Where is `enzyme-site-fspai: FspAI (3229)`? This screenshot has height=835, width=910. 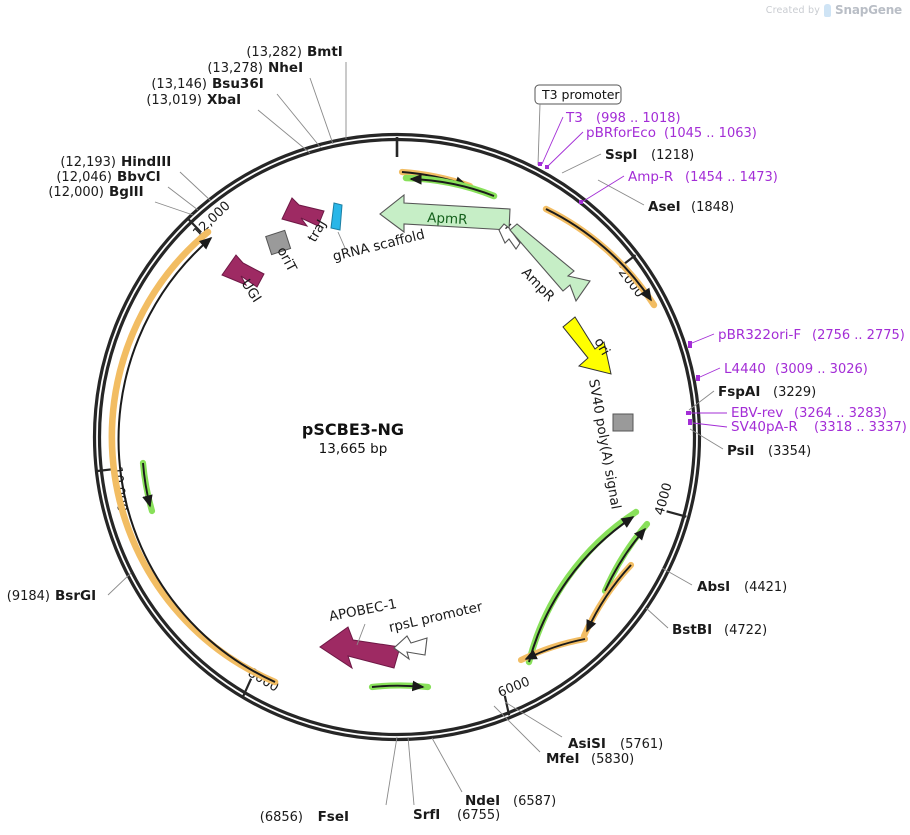
enzyme-site-fspai: FspAI (3229) is located at coordinates (752, 397).